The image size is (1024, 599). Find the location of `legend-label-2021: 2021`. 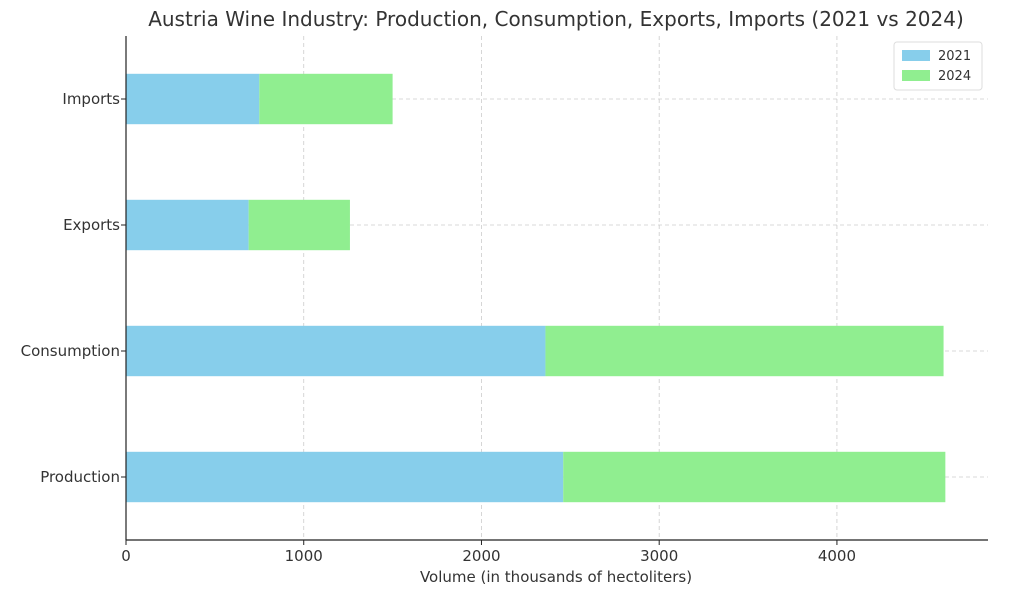

legend-label-2021: 2021 is located at coordinates (954, 56).